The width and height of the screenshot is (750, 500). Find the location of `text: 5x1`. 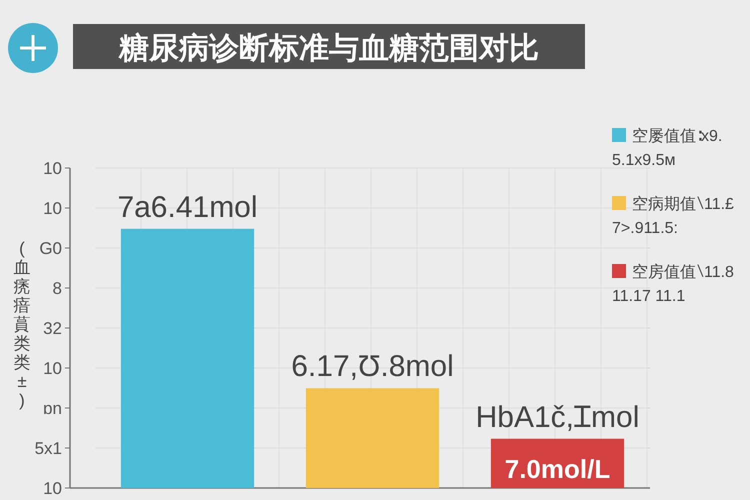

text: 5x1 is located at coordinates (48, 448).